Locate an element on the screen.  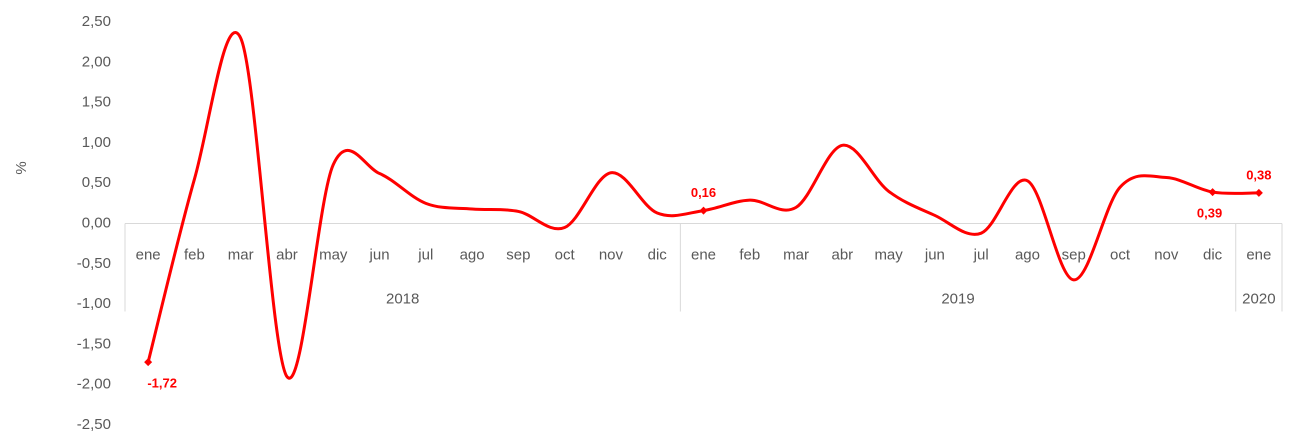
y-tick-label: 0,00 is located at coordinates (96, 222).